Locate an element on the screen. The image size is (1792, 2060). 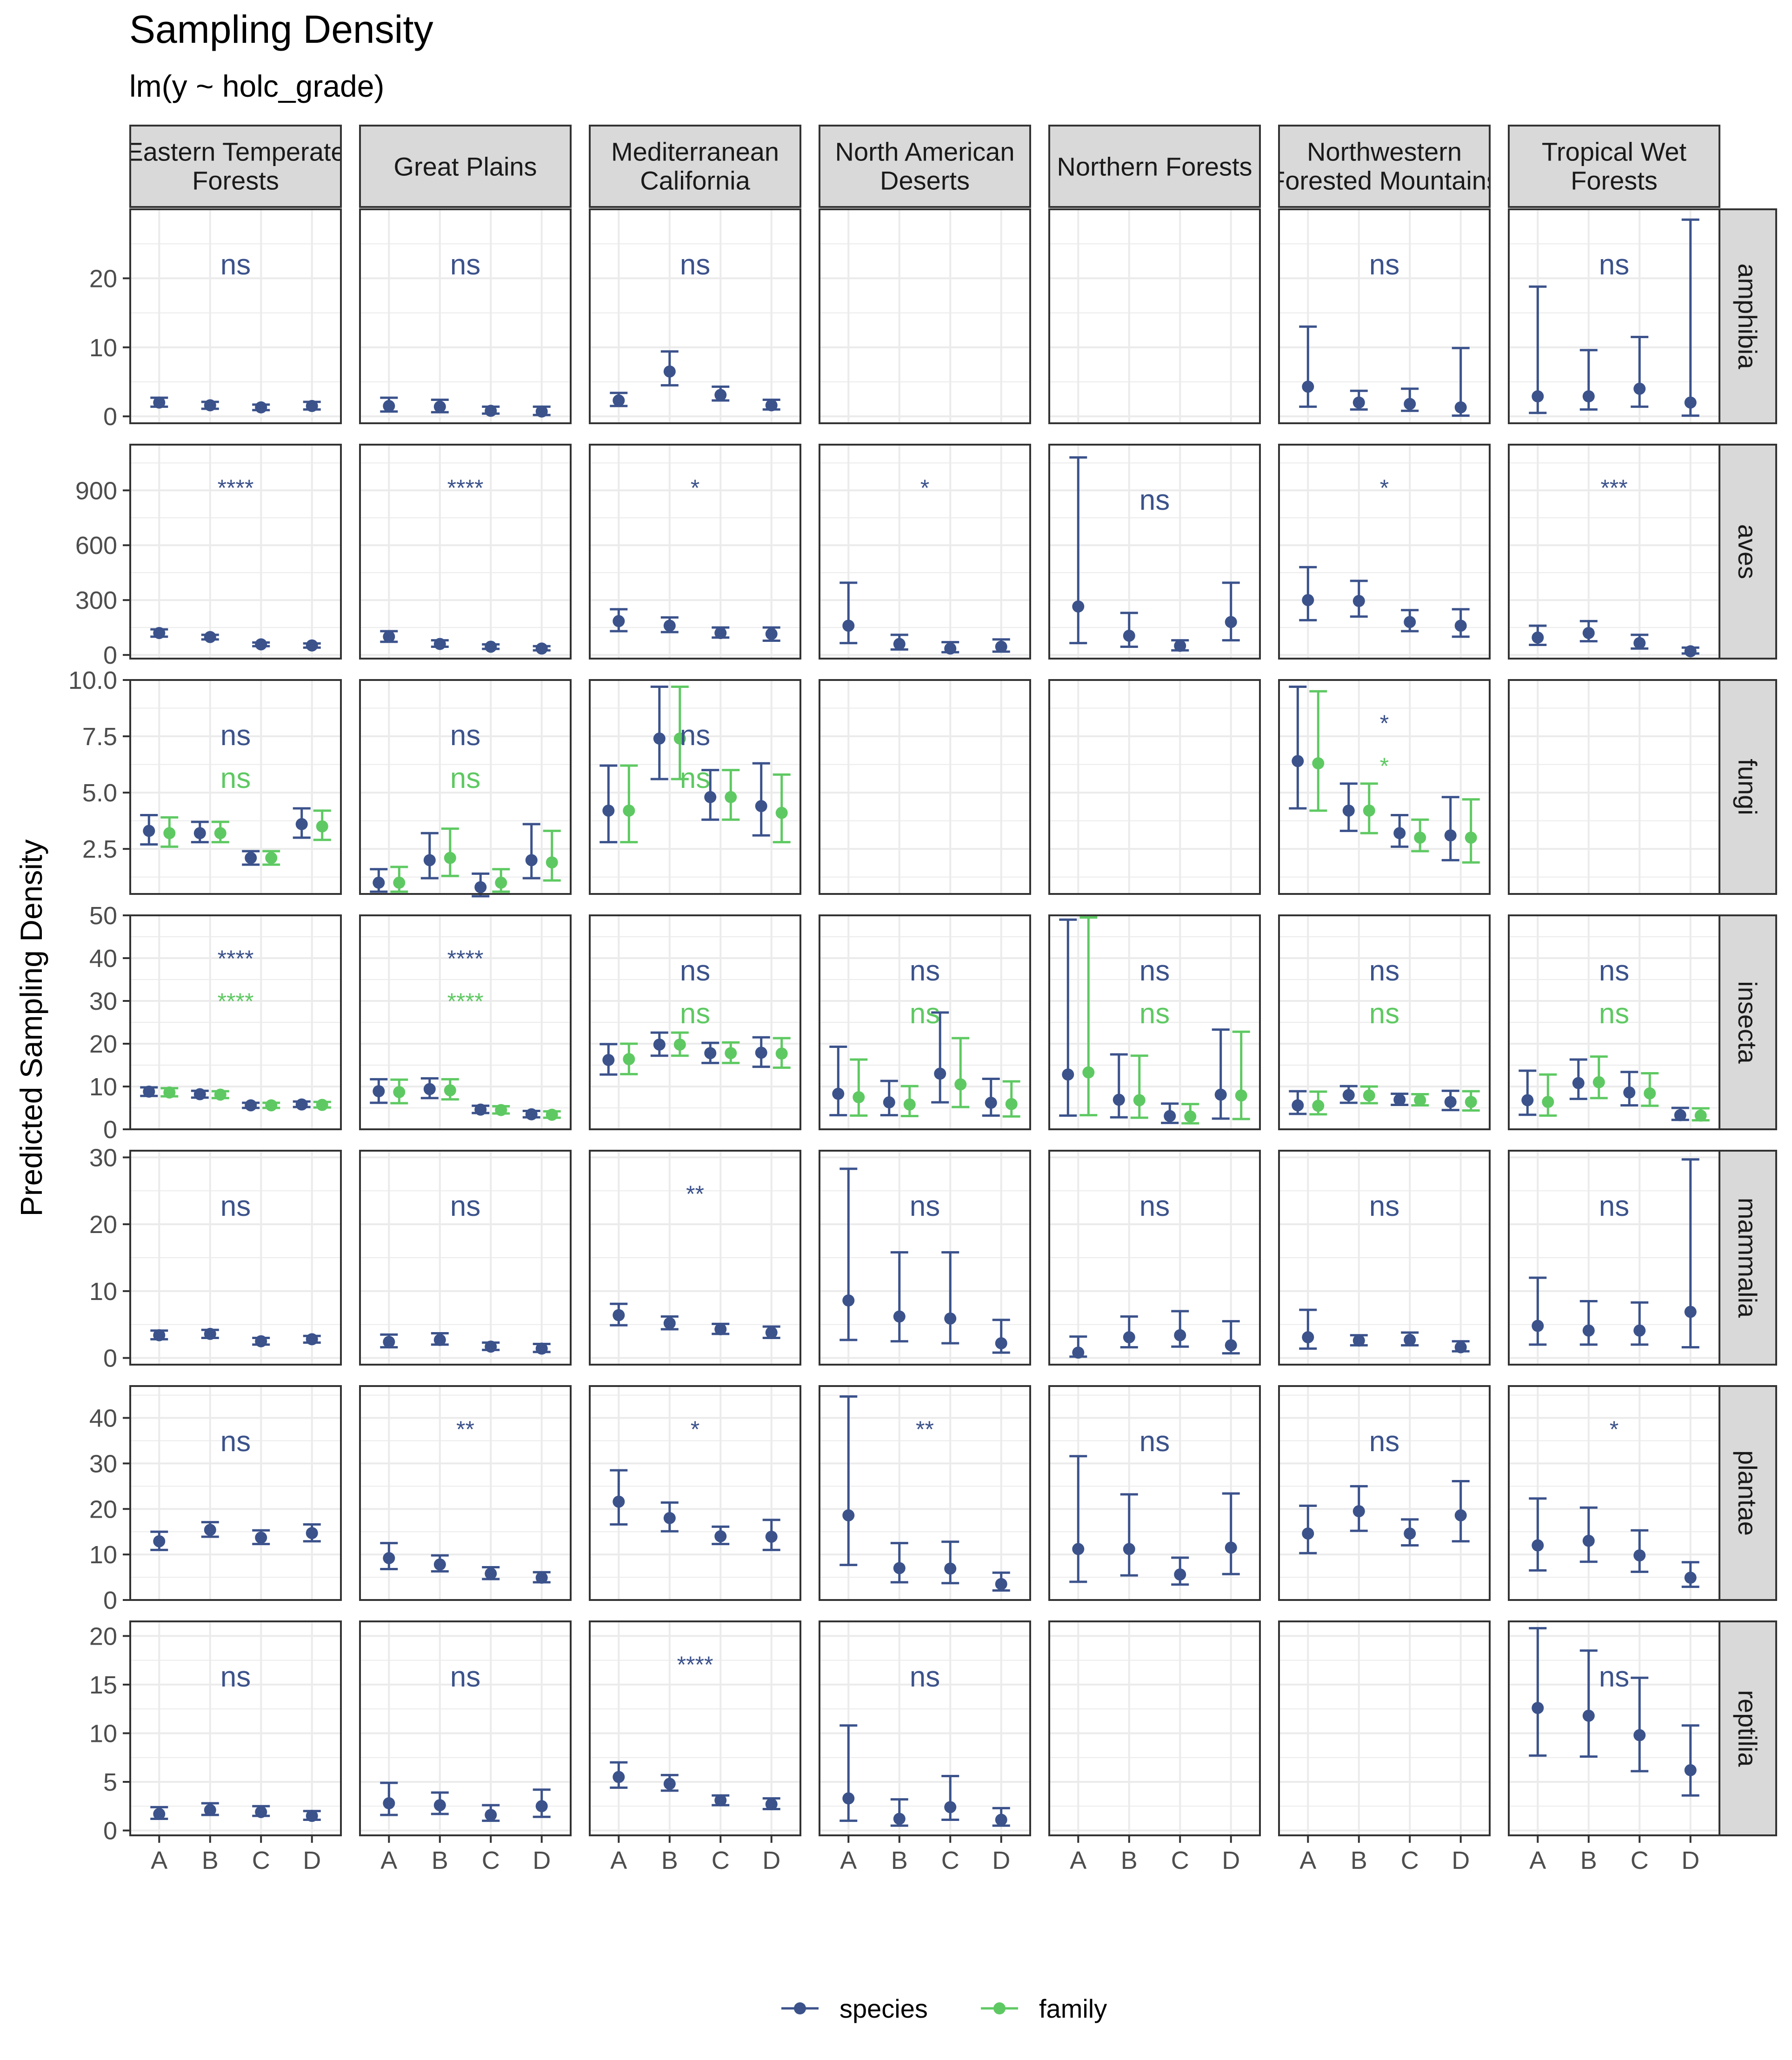
row-strip-label: fungi is located at coordinates (1748, 787).